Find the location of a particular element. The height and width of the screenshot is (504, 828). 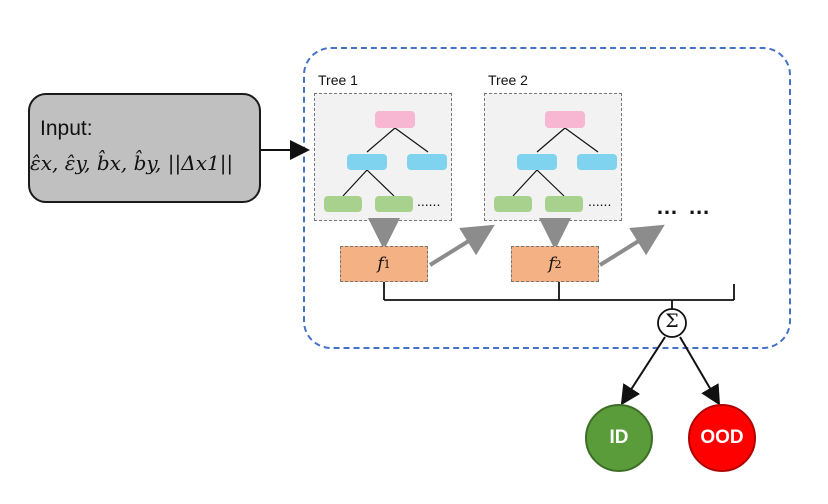

sum-to-id-arrow is located at coordinates (643, 371).